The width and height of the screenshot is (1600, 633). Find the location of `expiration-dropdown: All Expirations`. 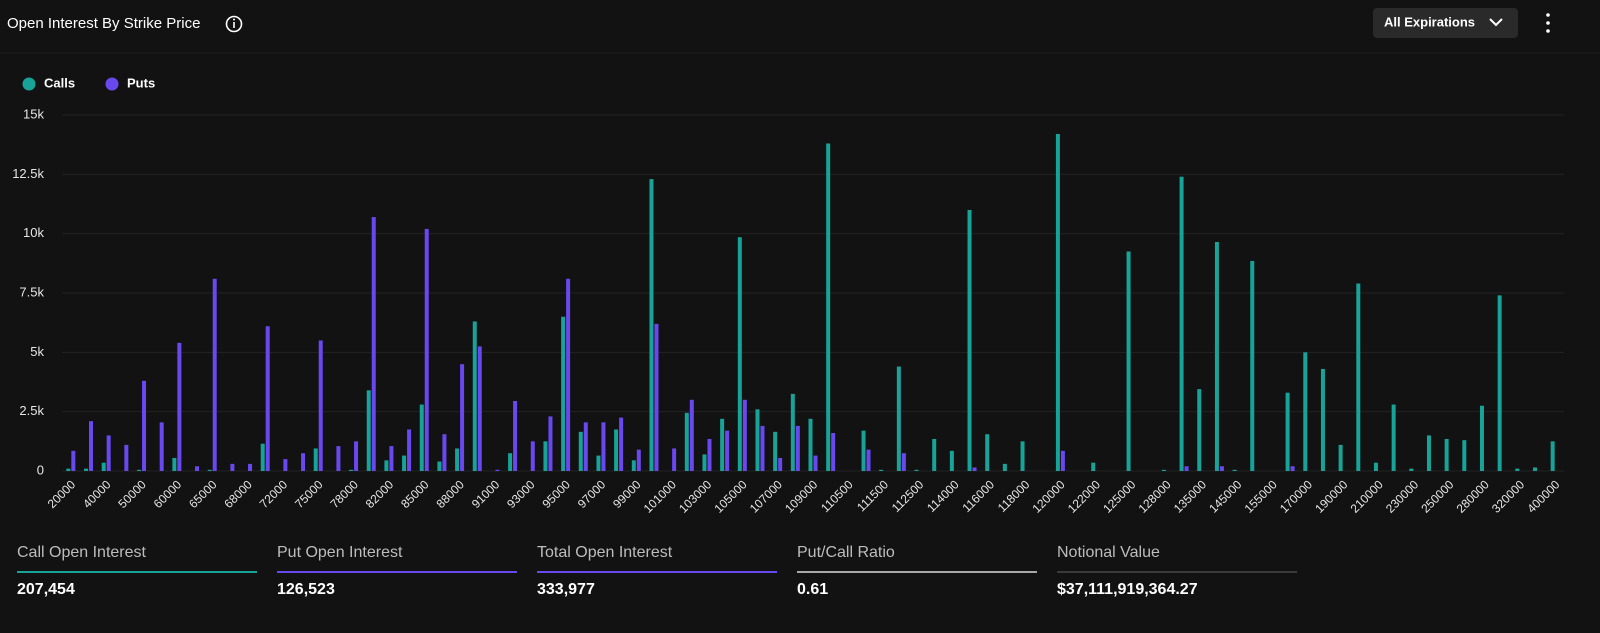

expiration-dropdown: All Expirations is located at coordinates (1445, 23).